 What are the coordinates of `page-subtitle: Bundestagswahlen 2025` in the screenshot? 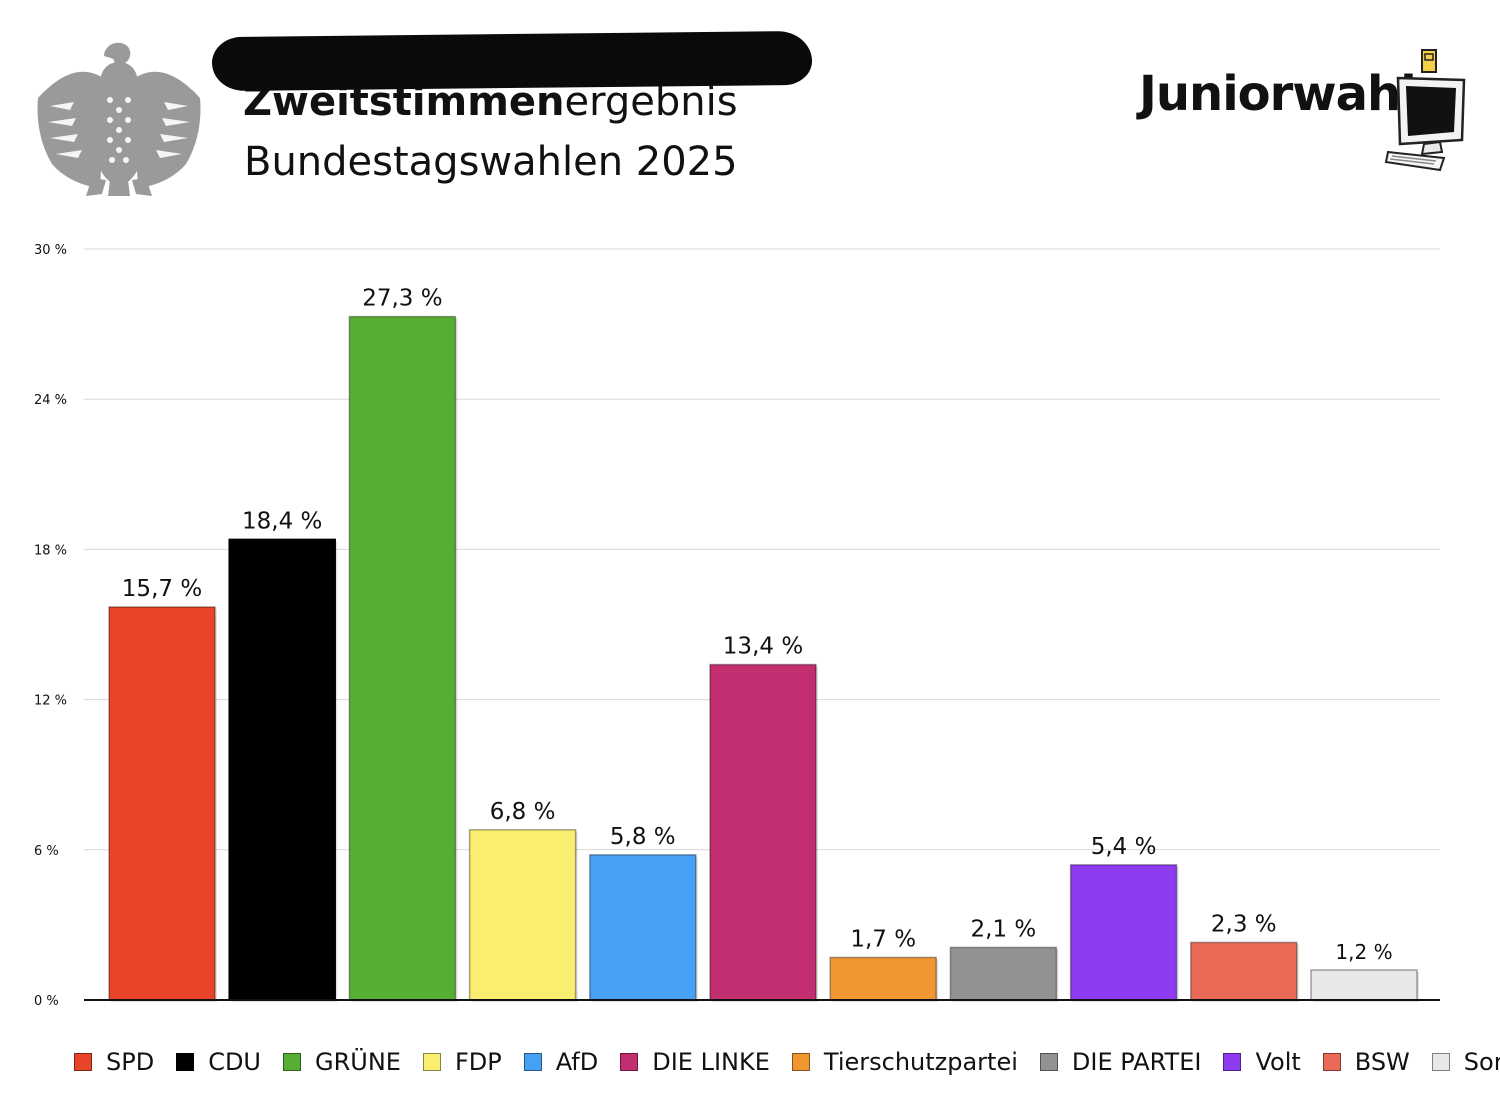 It's located at (491, 162).